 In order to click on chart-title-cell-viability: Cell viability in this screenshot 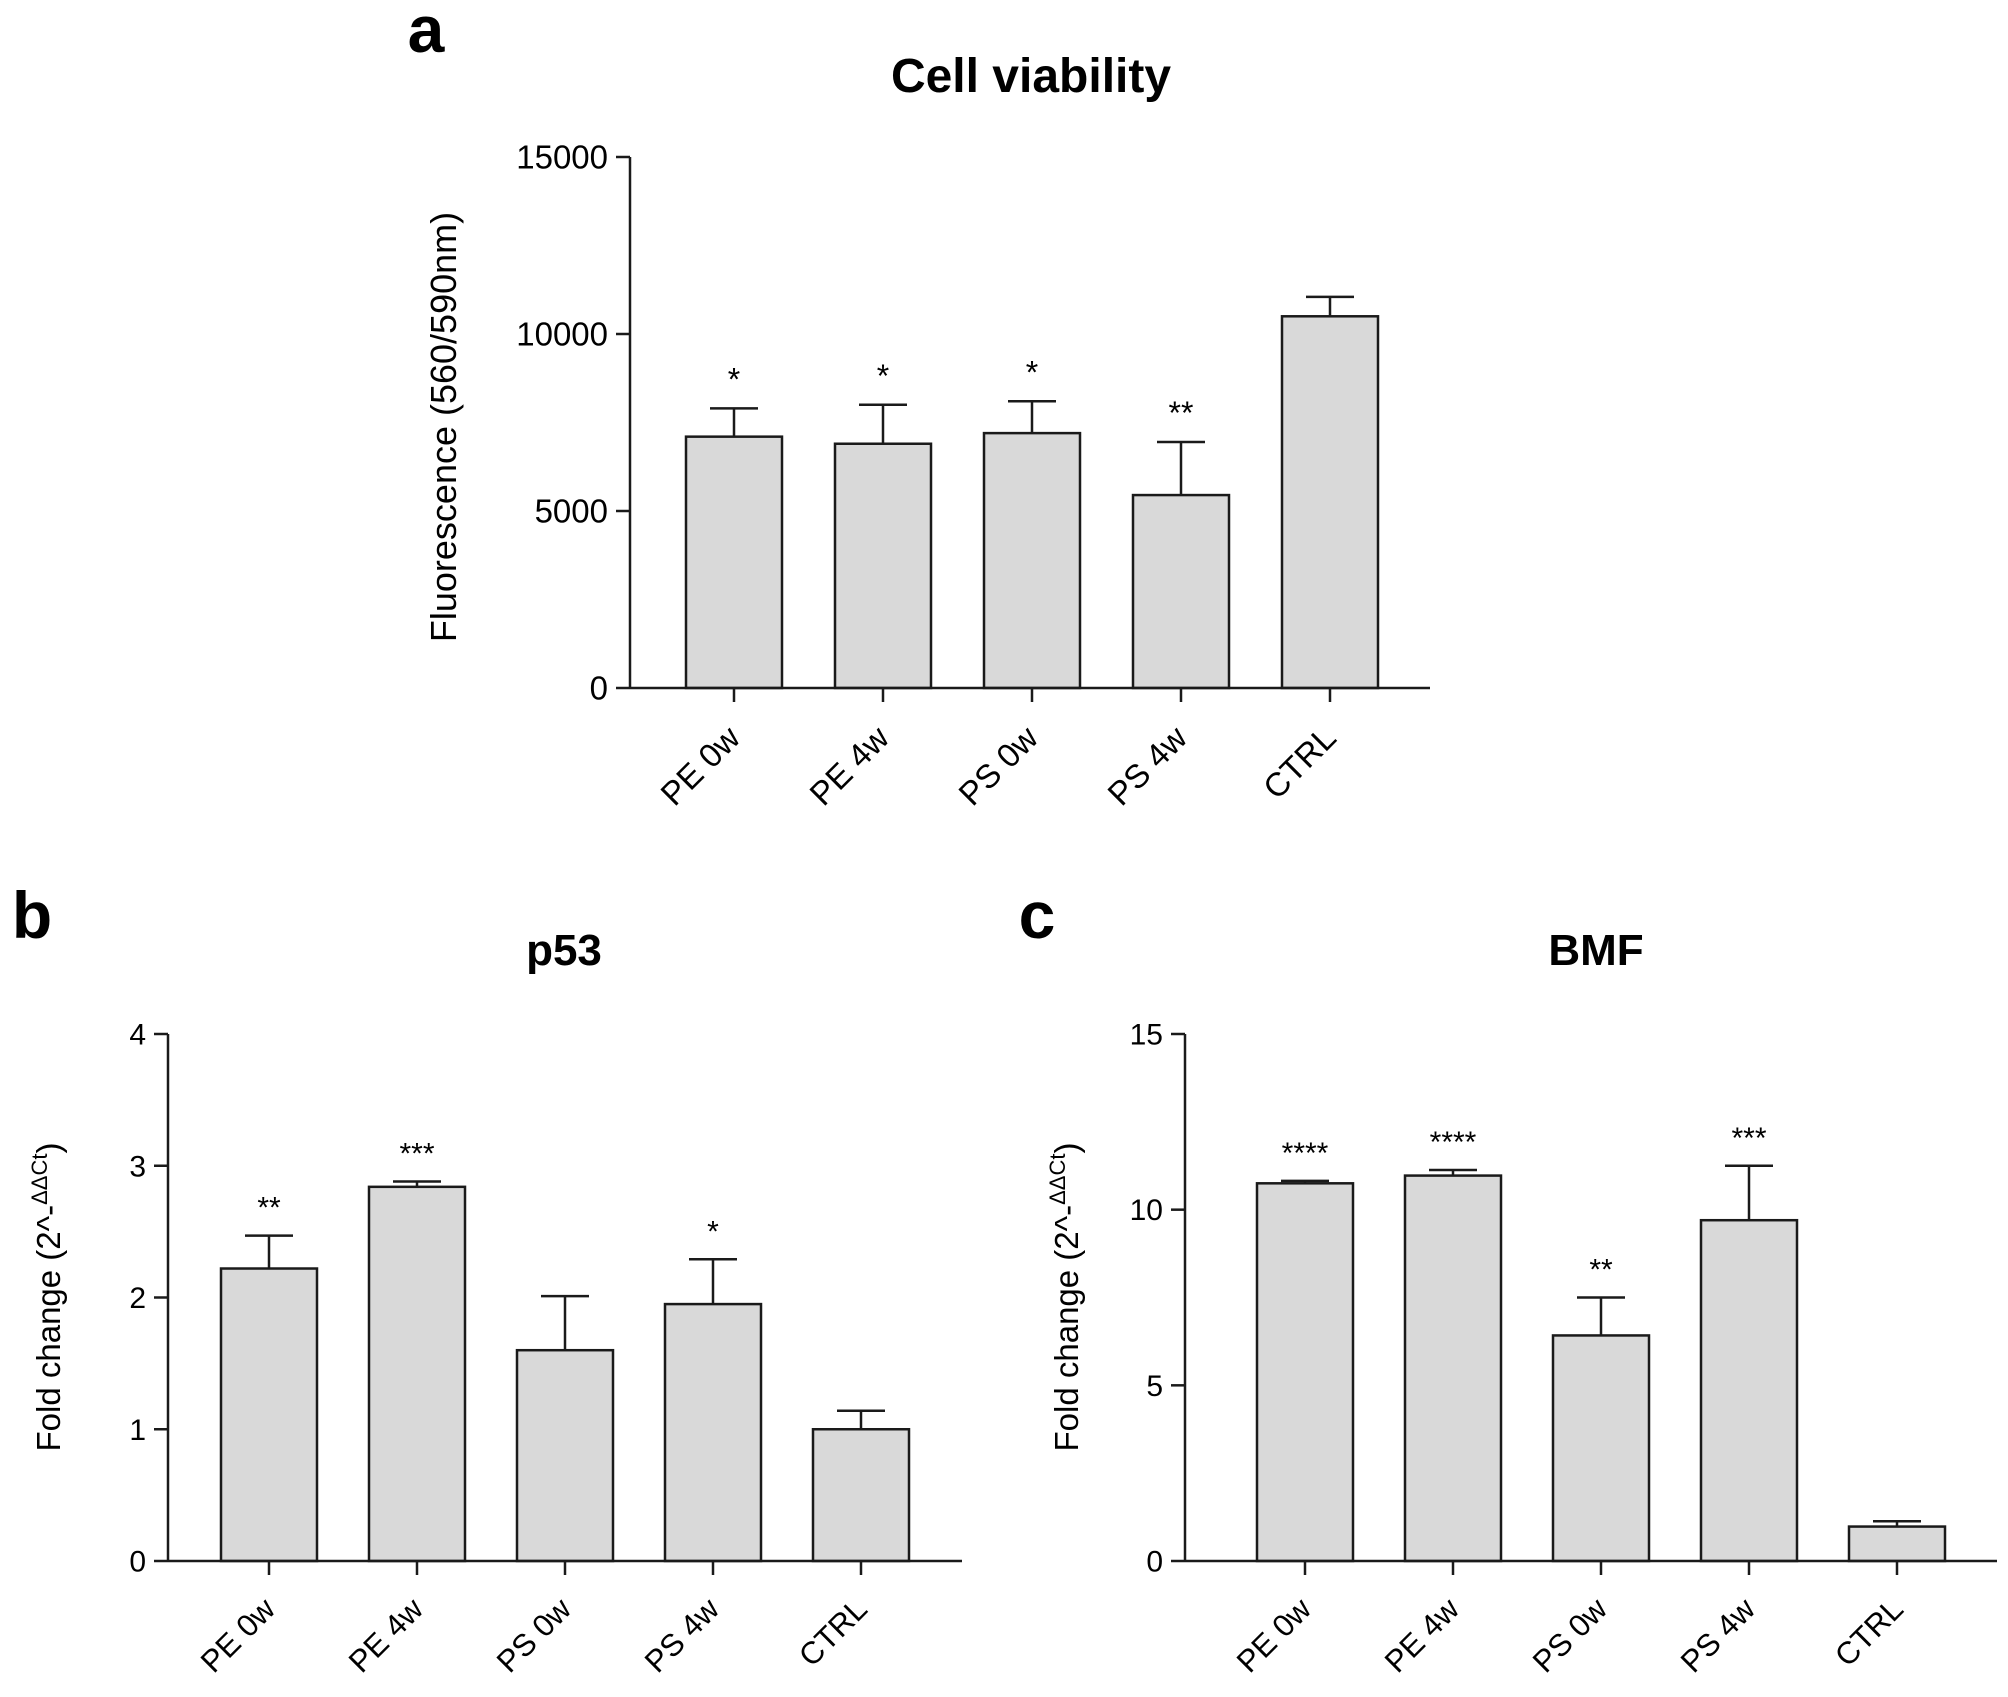, I will do `click(1031, 76)`.